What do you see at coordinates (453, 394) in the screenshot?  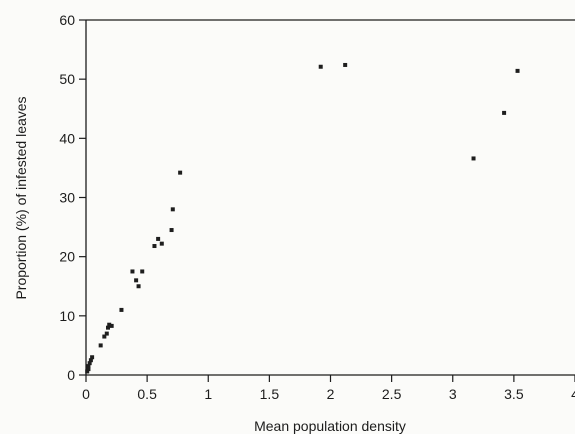 I see `x-tick-label: 3` at bounding box center [453, 394].